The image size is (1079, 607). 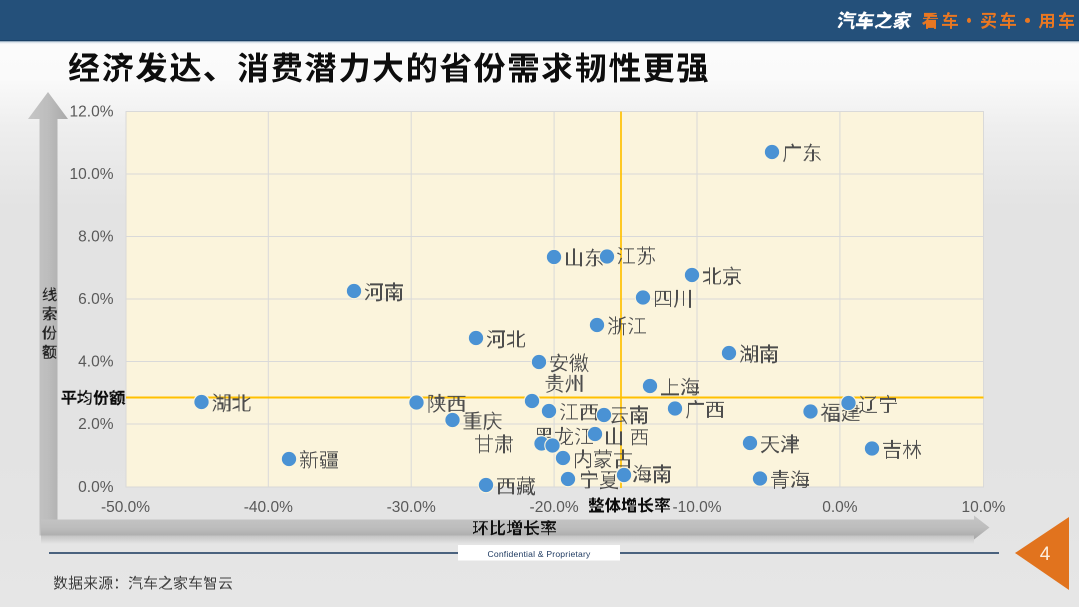 What do you see at coordinates (96, 361) in the screenshot?
I see `svg-text: 4.0%` at bounding box center [96, 361].